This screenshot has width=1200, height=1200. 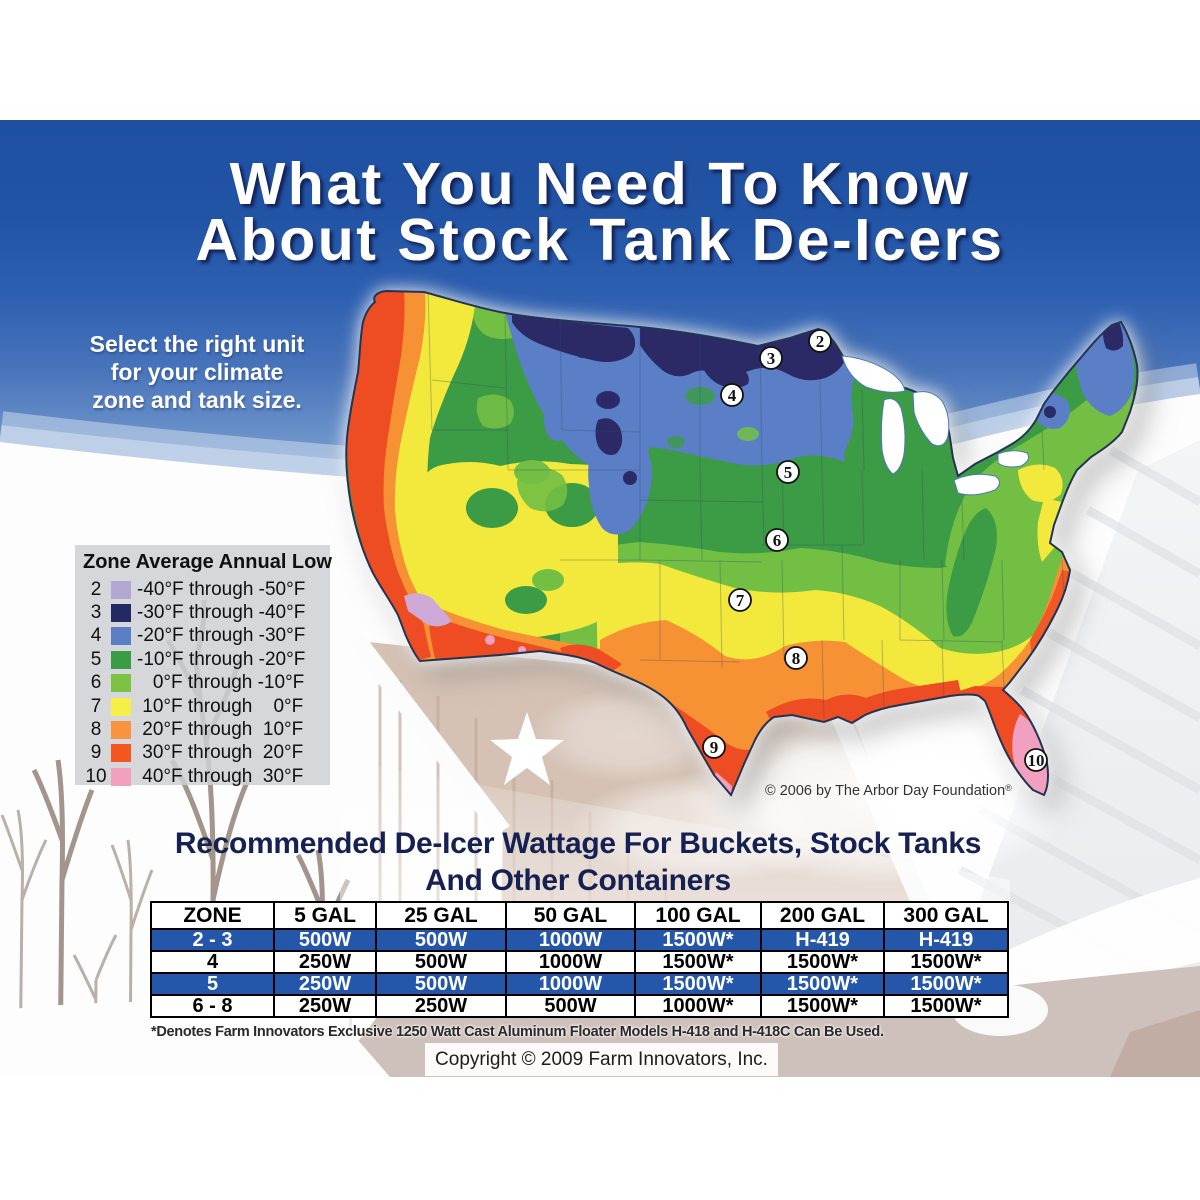 I want to click on svg-text: 5, so click(x=788, y=472).